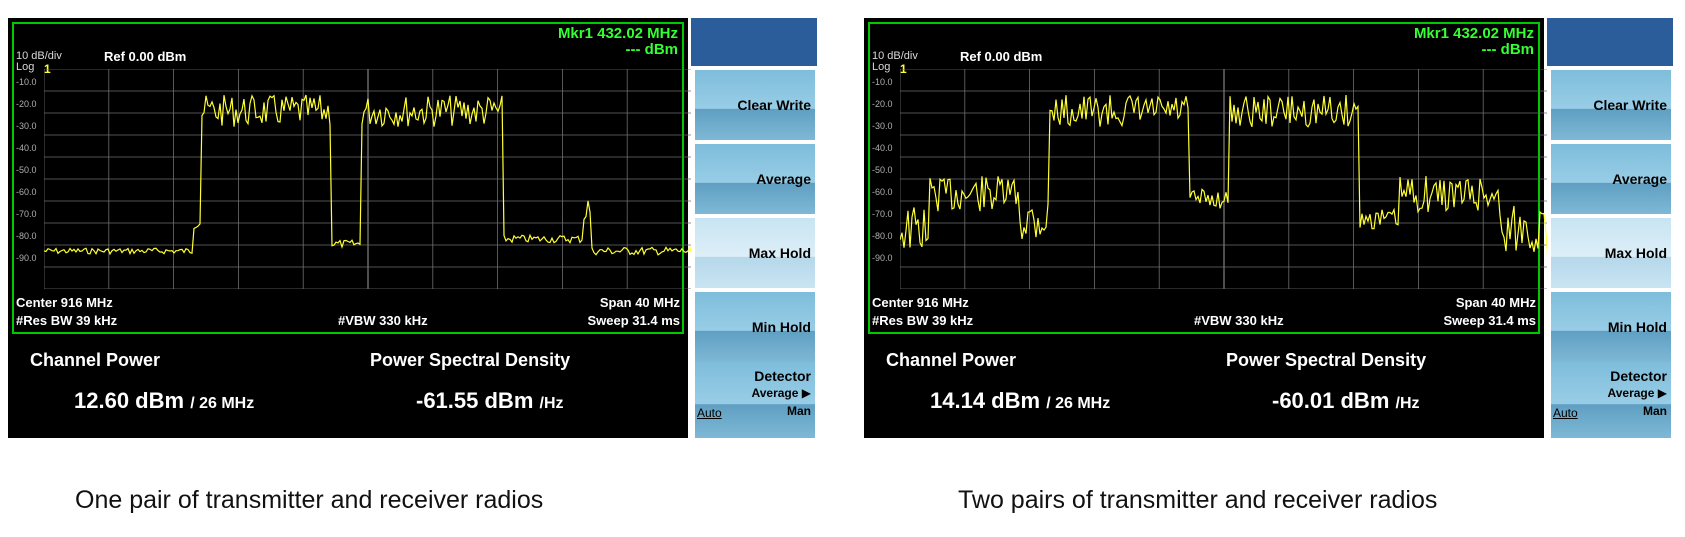  What do you see at coordinates (490, 400) in the screenshot?
I see `psd-value: -61.55 dBm /Hz` at bounding box center [490, 400].